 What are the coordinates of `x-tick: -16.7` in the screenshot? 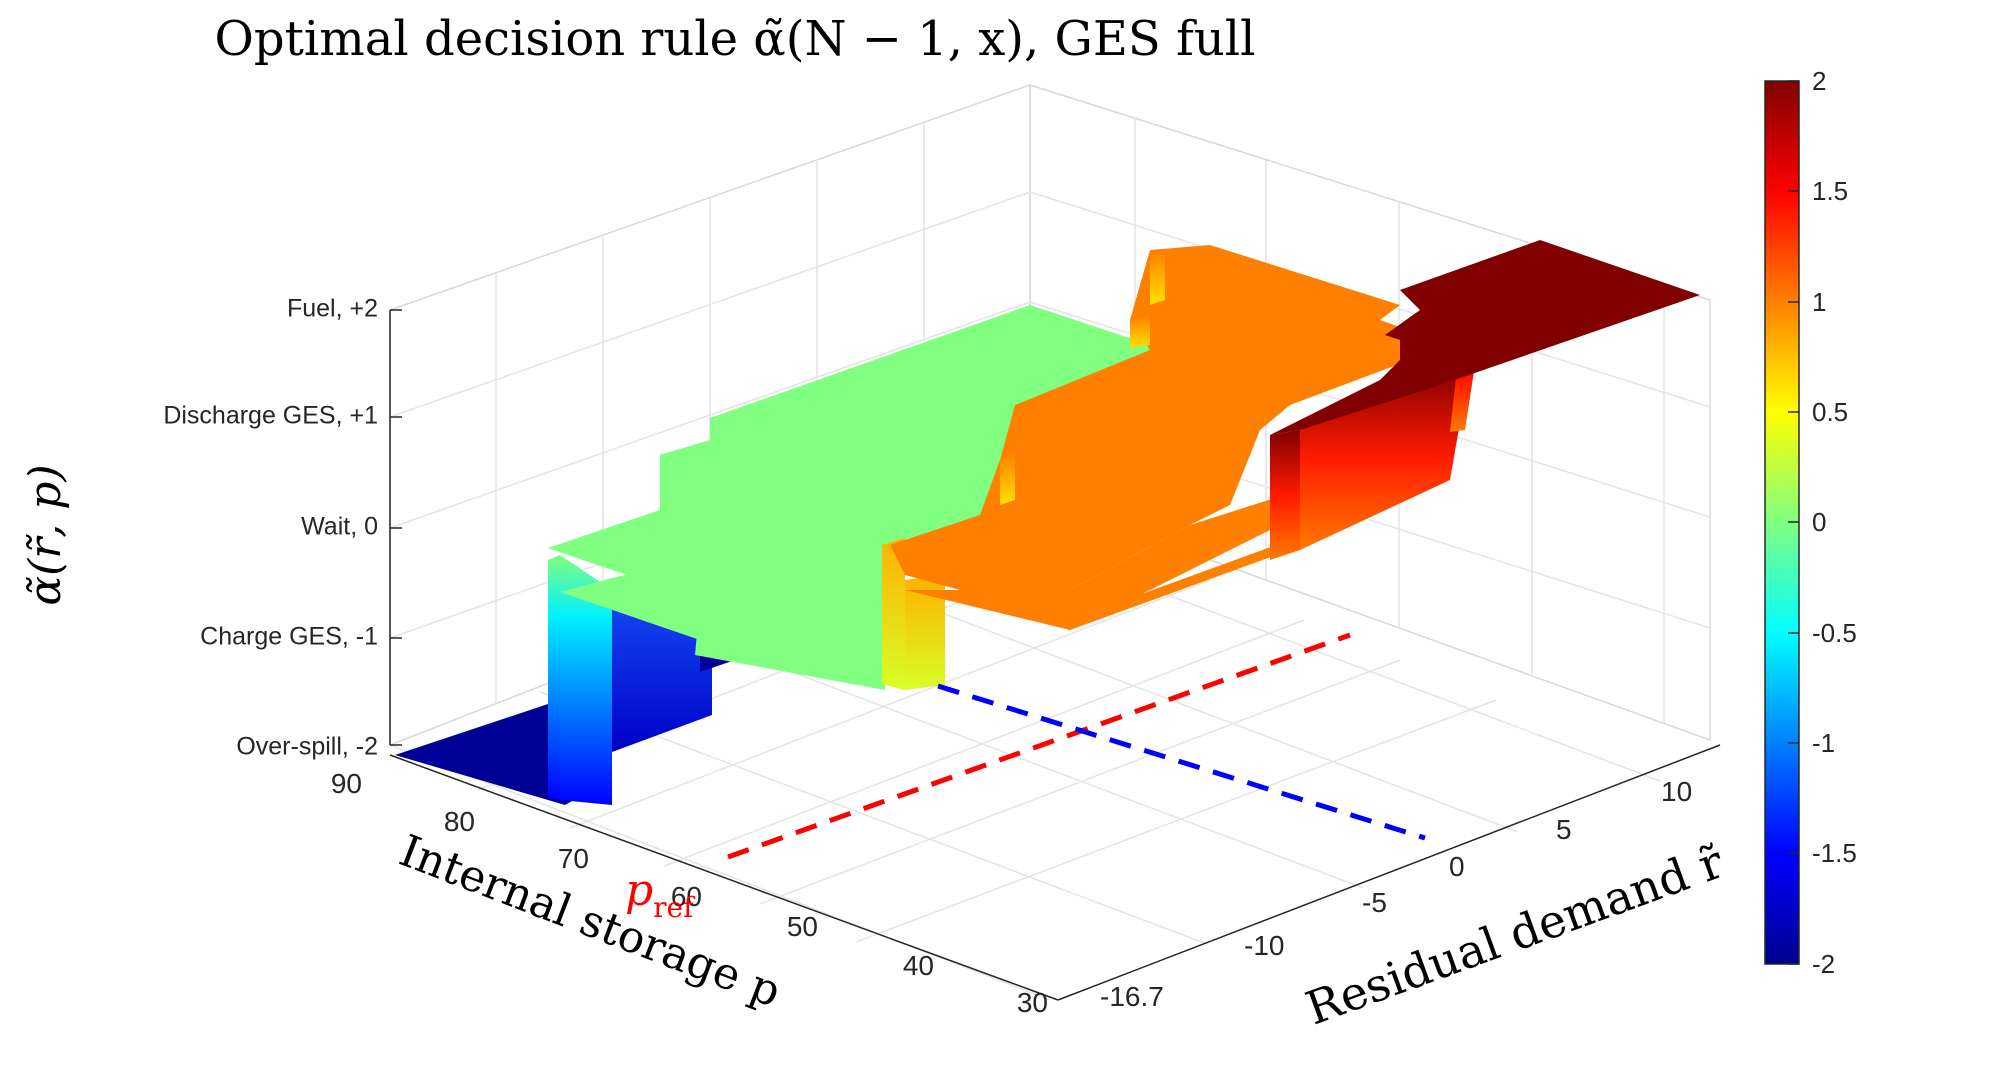 It's located at (1132, 996).